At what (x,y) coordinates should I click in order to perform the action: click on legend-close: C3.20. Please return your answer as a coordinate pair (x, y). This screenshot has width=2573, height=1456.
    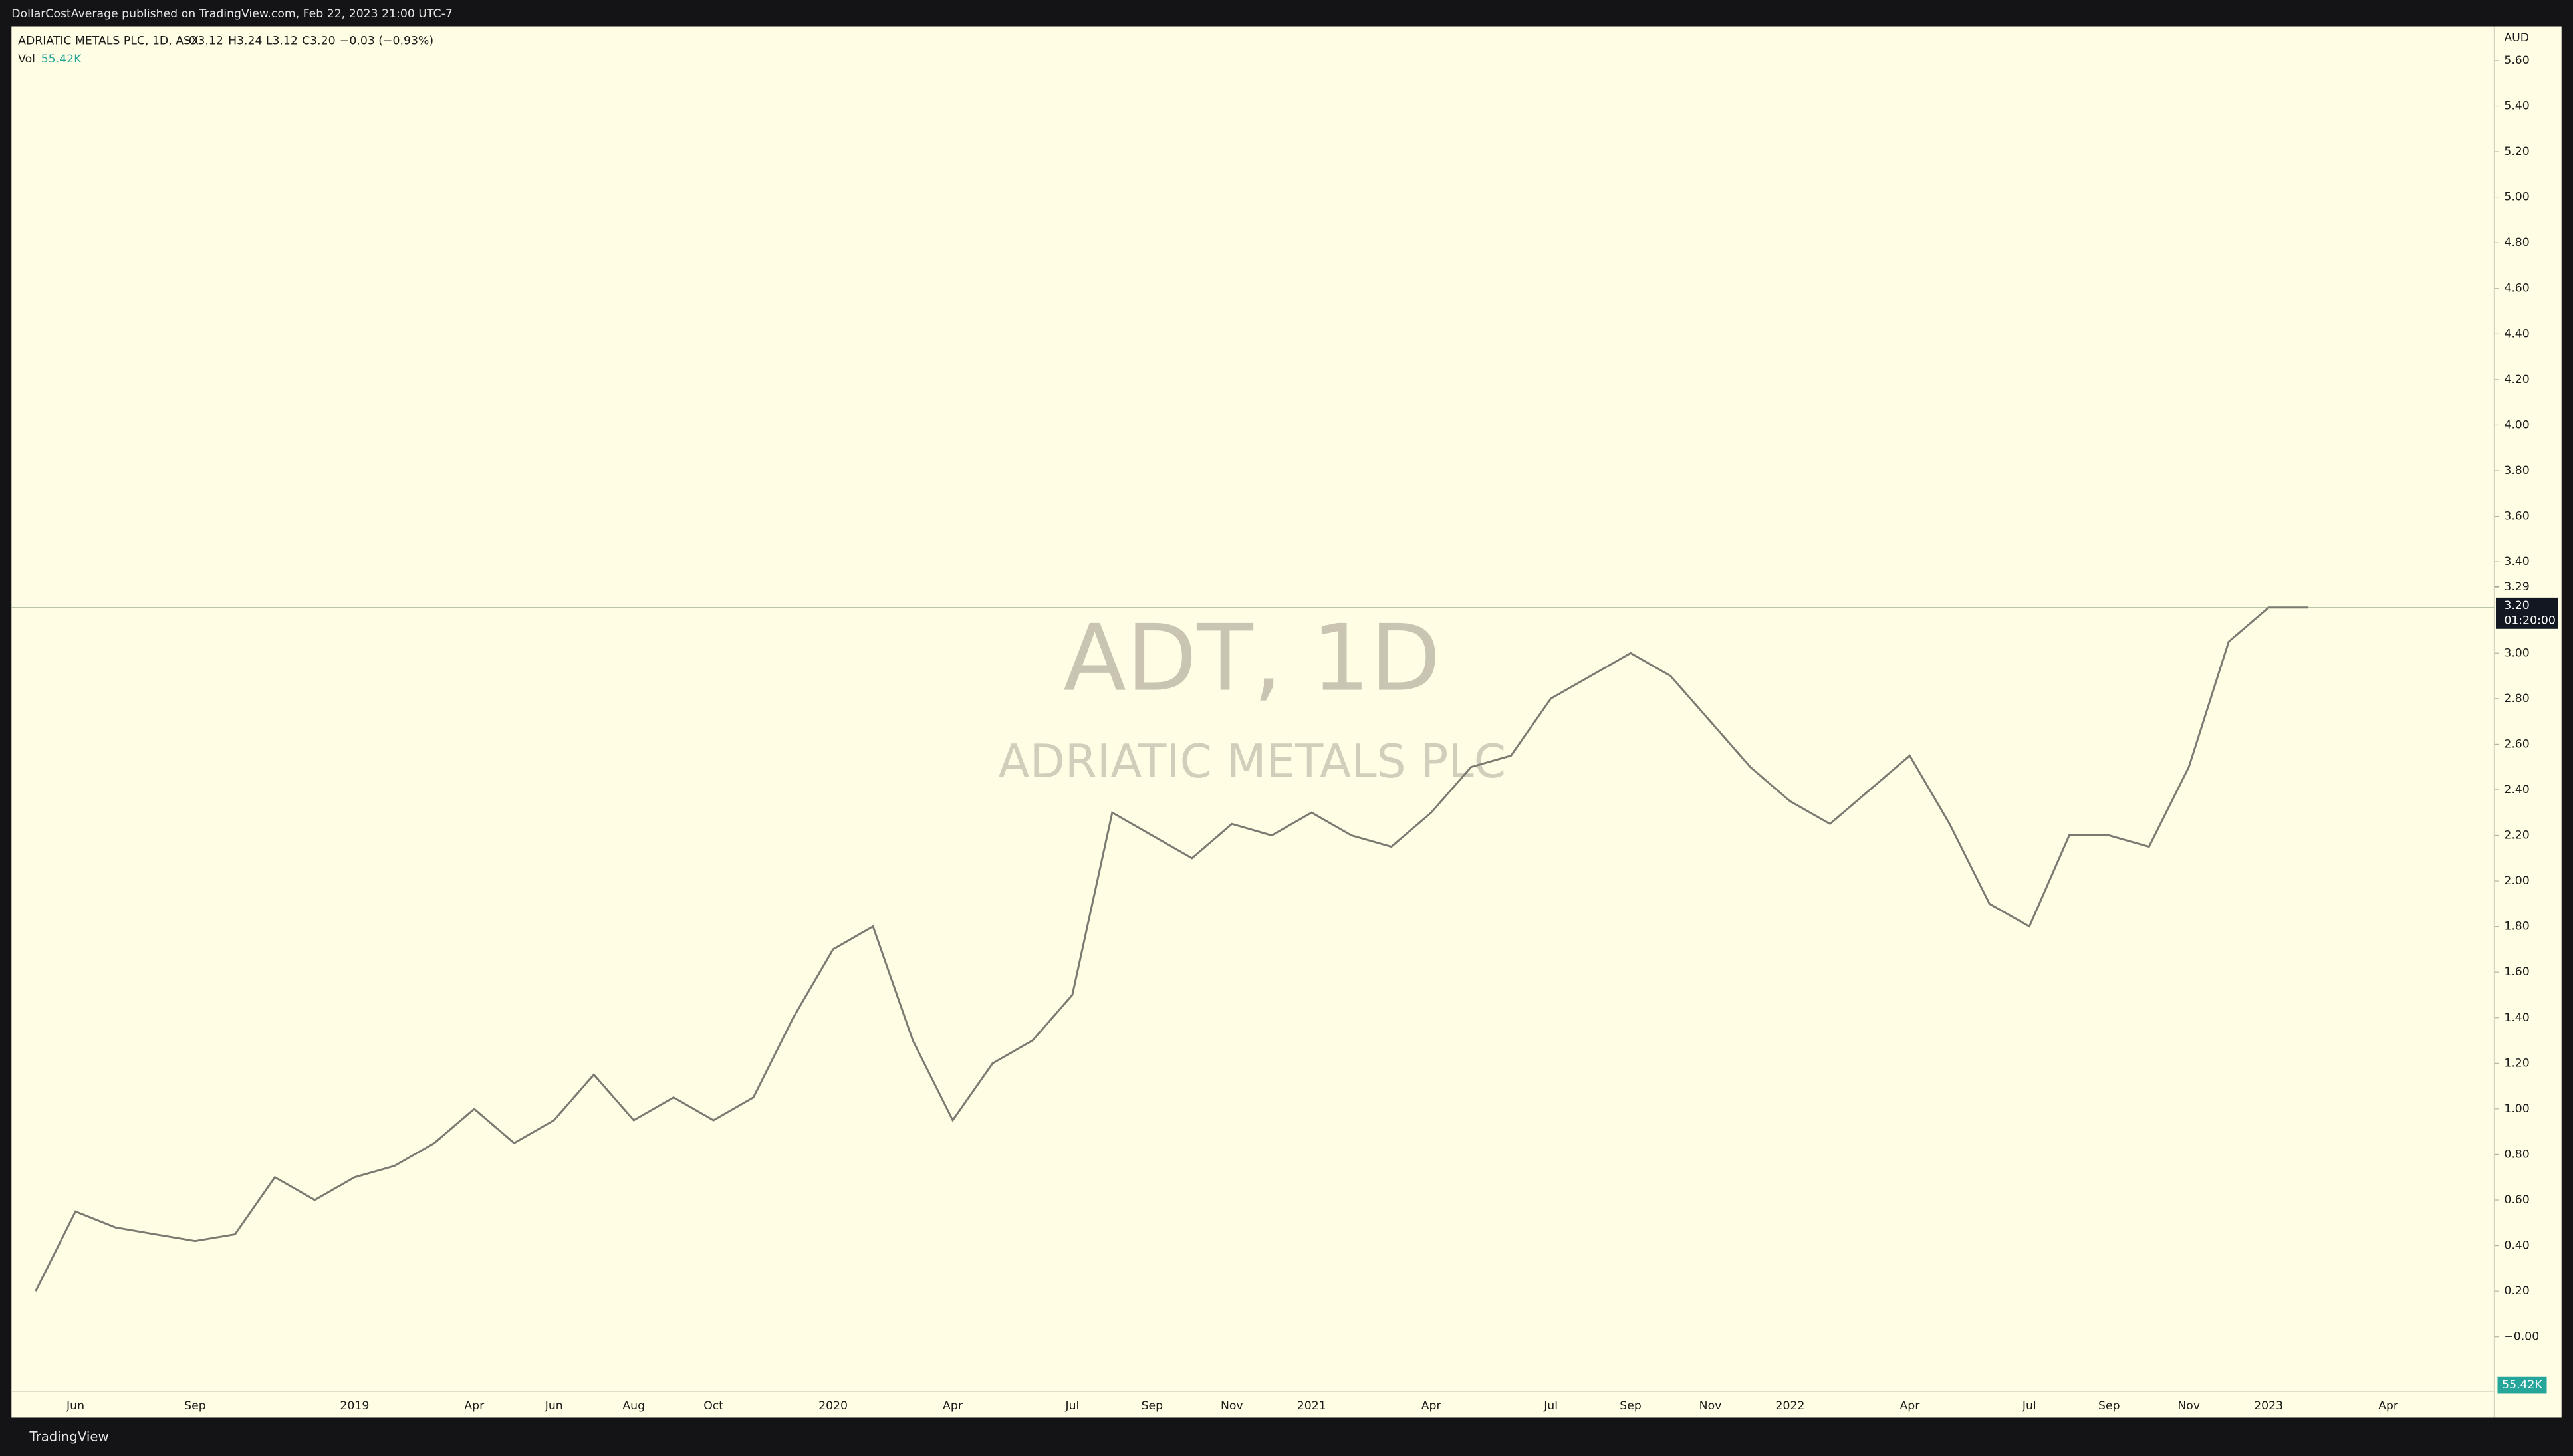
    Looking at the image, I should click on (319, 41).